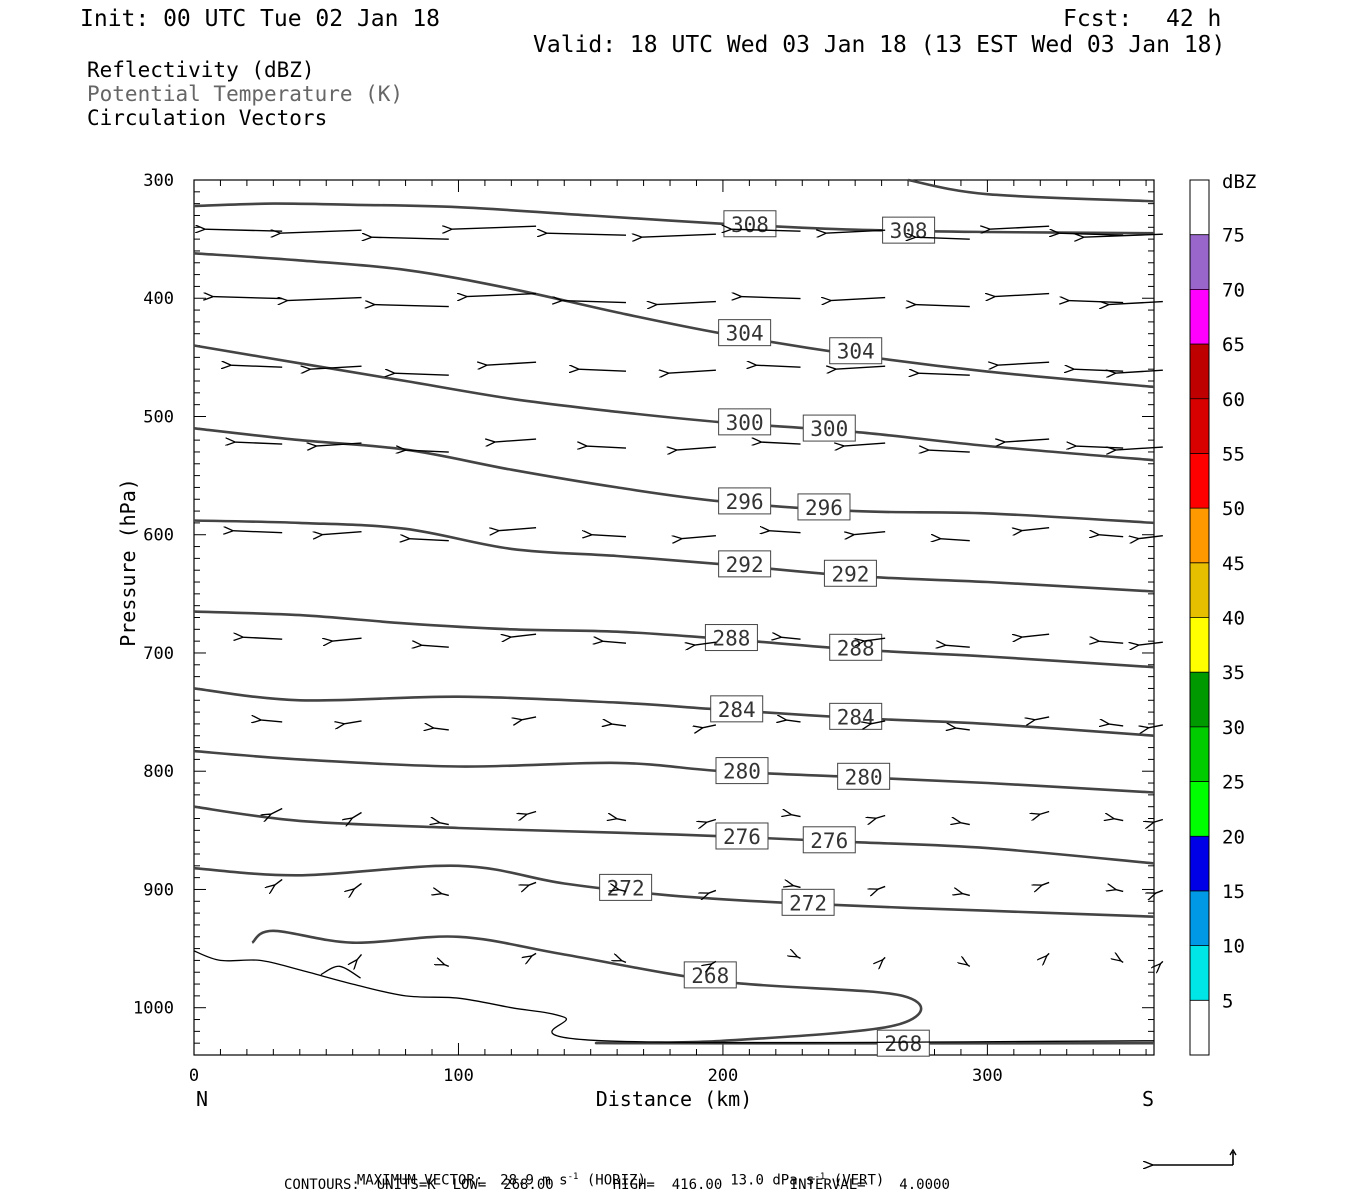  Describe the element at coordinates (856, 352) in the screenshot. I see `isentrope-label: 304` at that location.